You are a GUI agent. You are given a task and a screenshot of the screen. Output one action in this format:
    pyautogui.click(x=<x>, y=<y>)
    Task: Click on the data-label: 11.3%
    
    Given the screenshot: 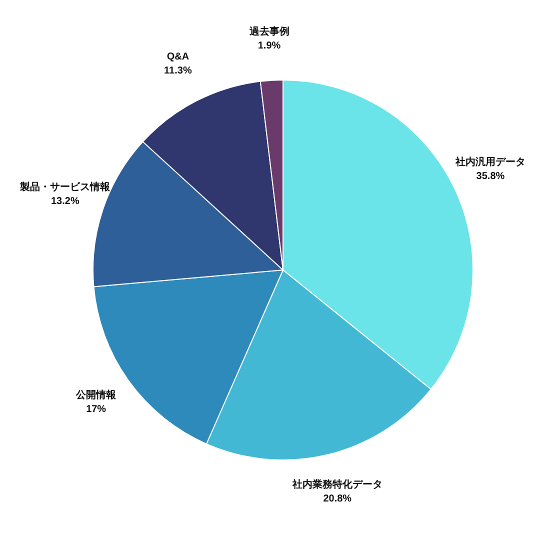 What is the action you would take?
    pyautogui.click(x=178, y=70)
    